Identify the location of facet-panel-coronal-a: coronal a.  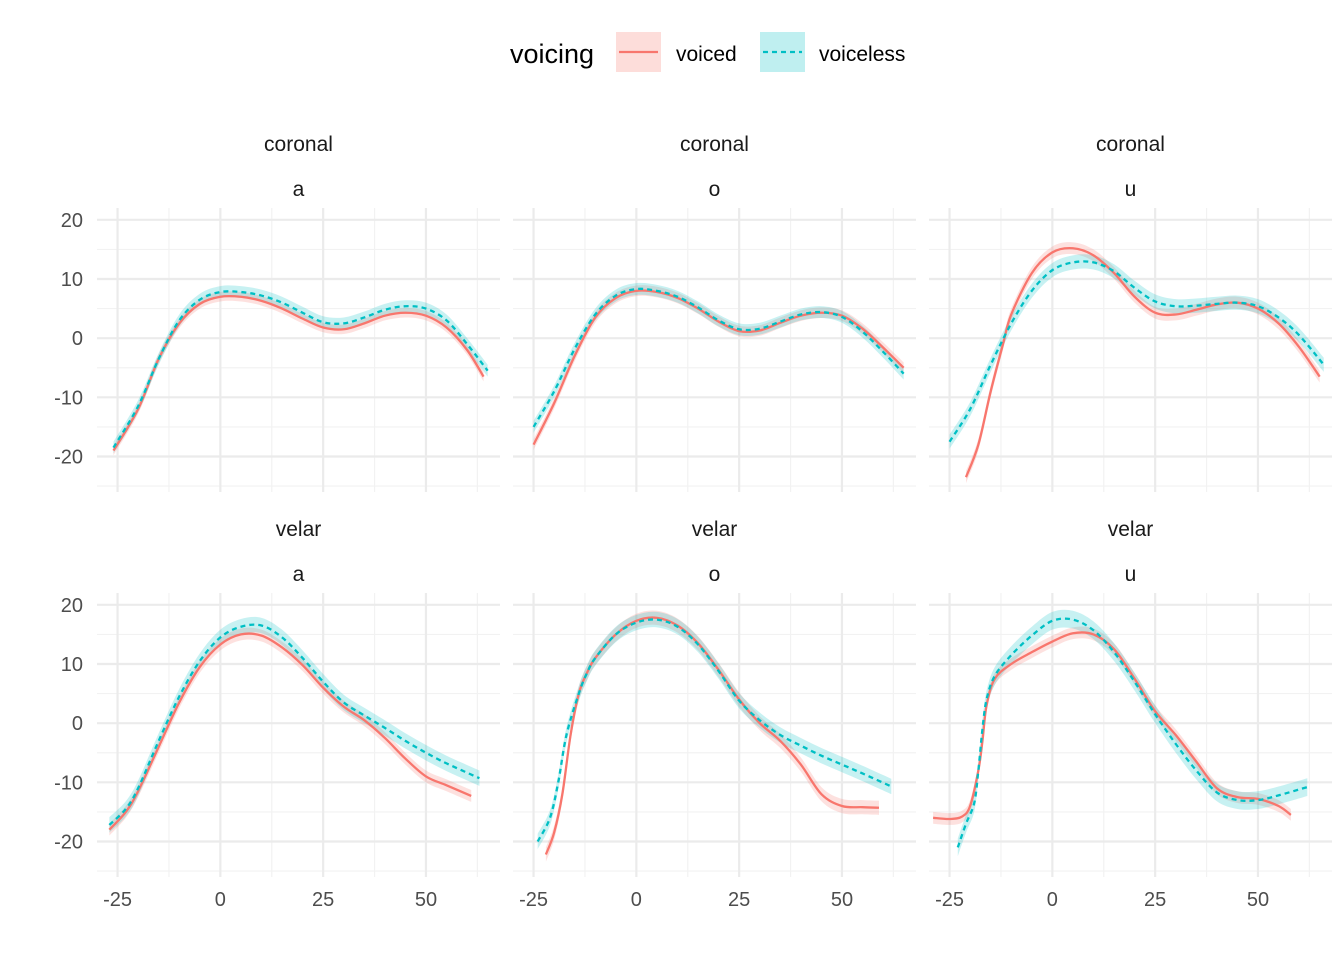
(298, 312).